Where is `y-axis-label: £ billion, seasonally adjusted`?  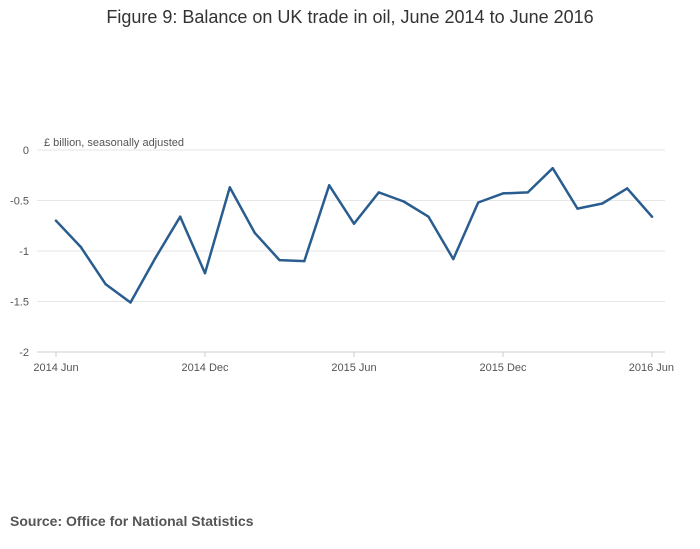
y-axis-label: £ billion, seasonally adjusted is located at coordinates (114, 143).